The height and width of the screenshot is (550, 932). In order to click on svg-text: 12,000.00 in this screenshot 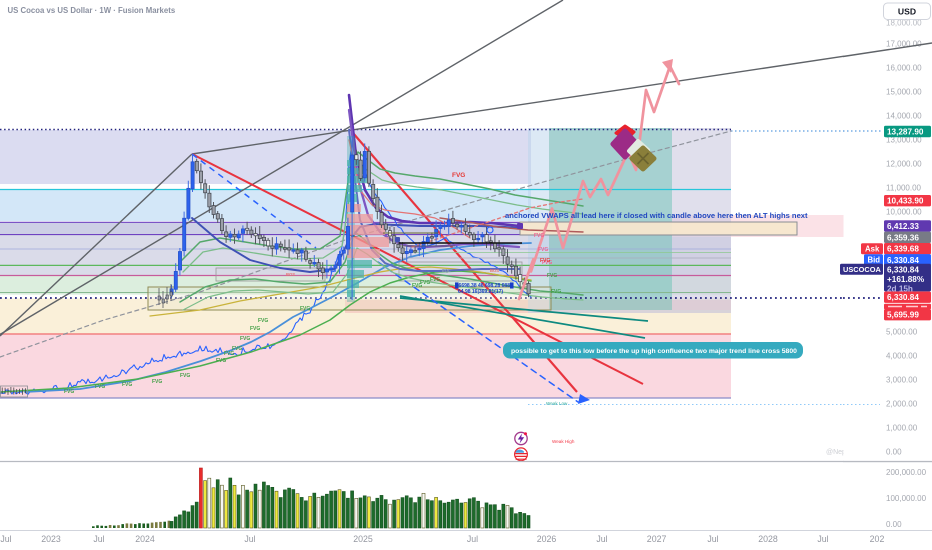, I will do `click(904, 164)`.